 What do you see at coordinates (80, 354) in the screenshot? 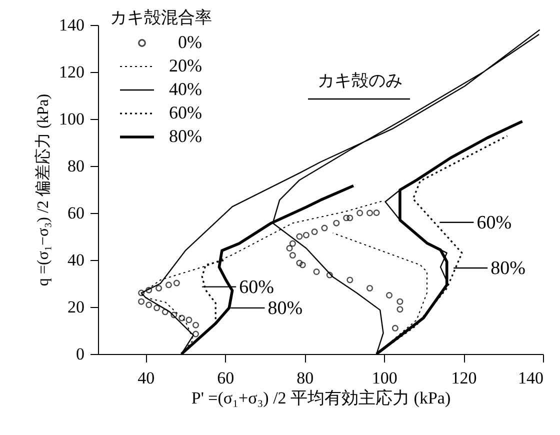
I see `y-tick-label: 0` at bounding box center [80, 354].